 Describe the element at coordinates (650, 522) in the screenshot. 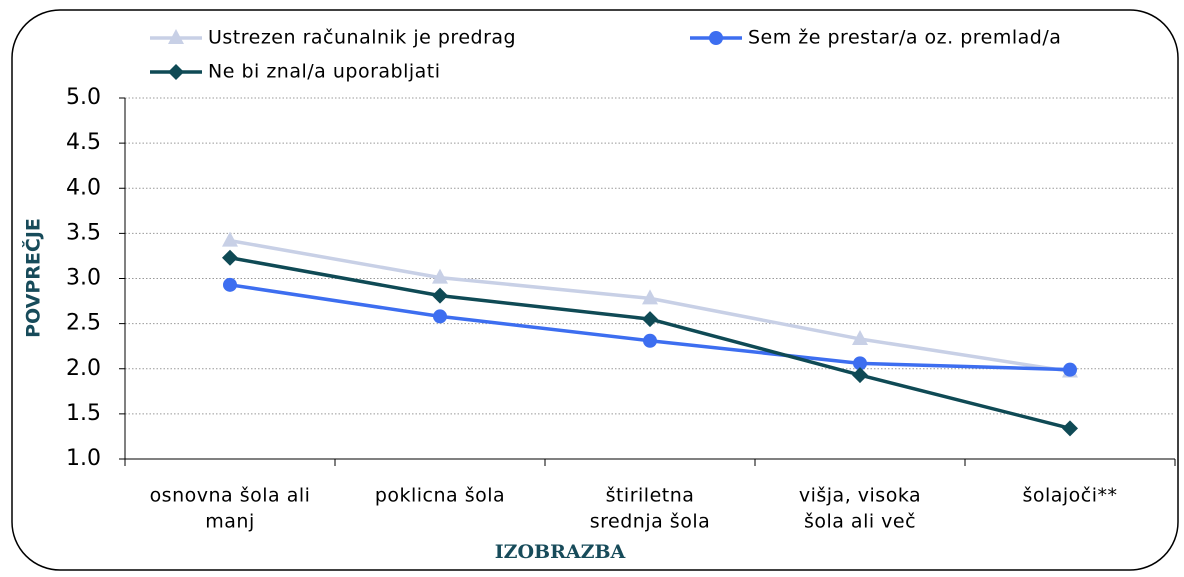

I see `x-tick-label: srednja šola` at that location.